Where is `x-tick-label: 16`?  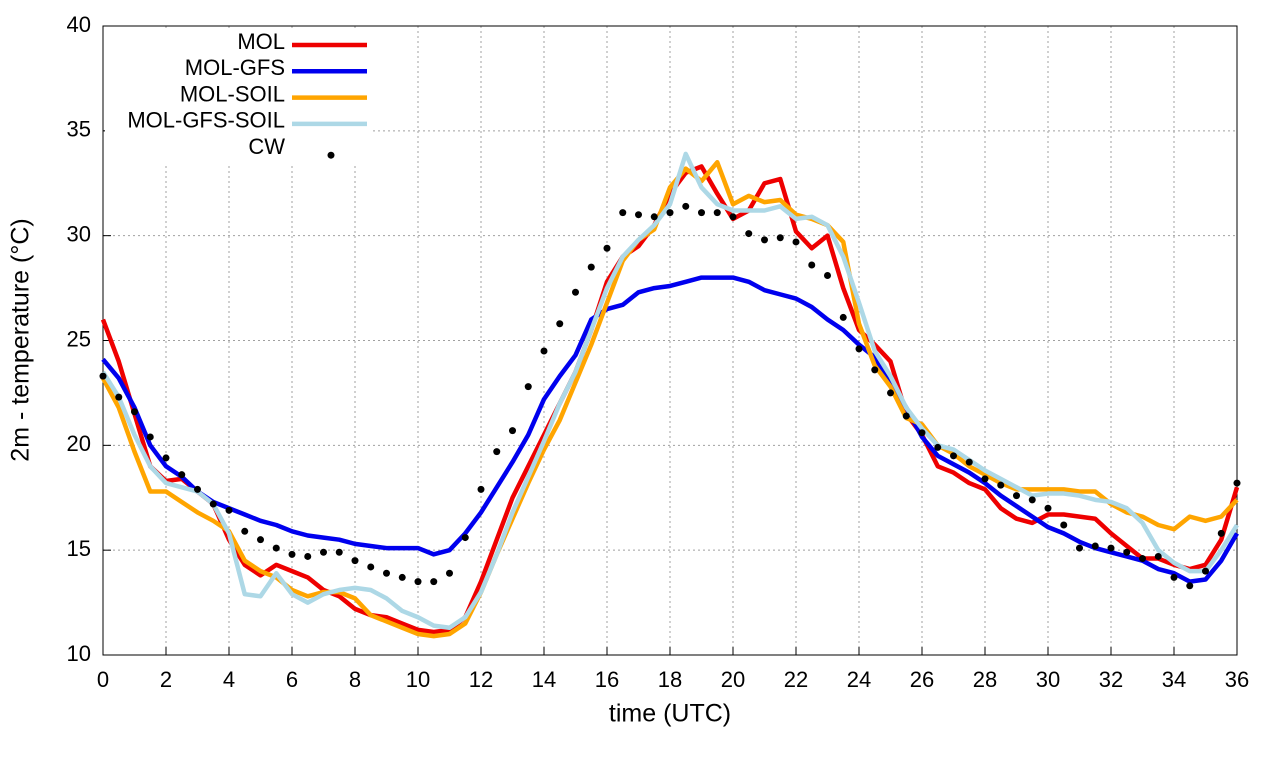 x-tick-label: 16 is located at coordinates (607, 679).